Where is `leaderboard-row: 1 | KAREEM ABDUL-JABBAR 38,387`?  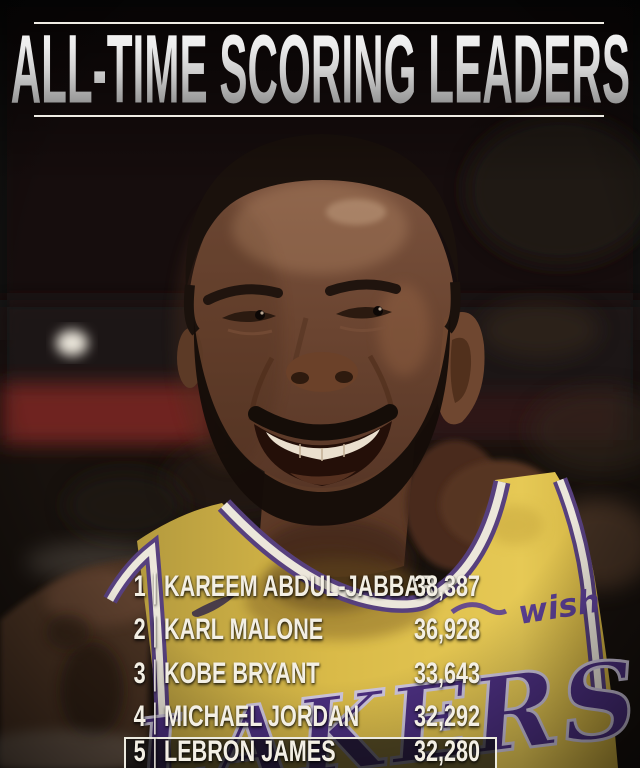 leaderboard-row: 1 | KAREEM ABDUL-JABBAR 38,387 is located at coordinates (360, 587).